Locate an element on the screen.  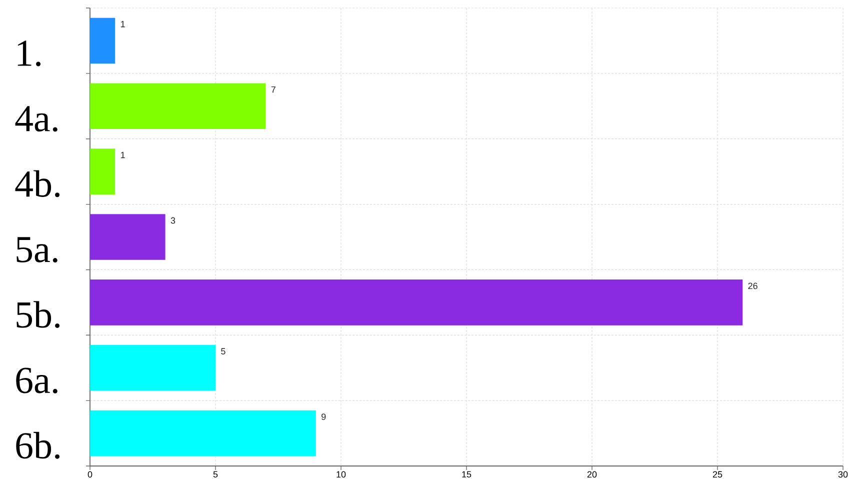
y-tick-label: 5a. is located at coordinates (37, 250).